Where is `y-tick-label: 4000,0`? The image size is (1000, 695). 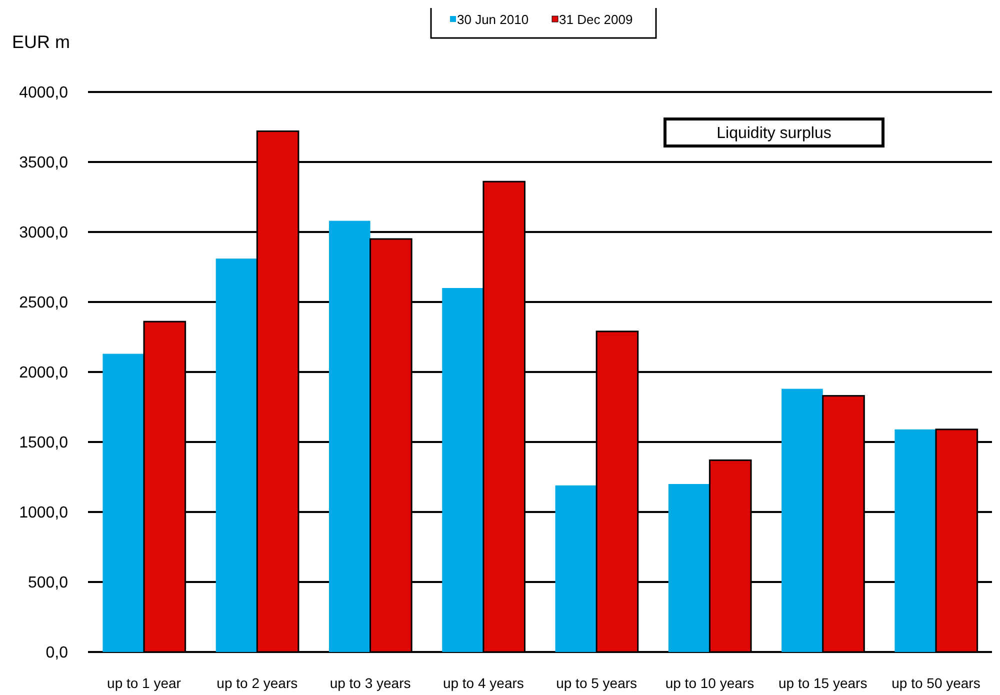 y-tick-label: 4000,0 is located at coordinates (43, 93).